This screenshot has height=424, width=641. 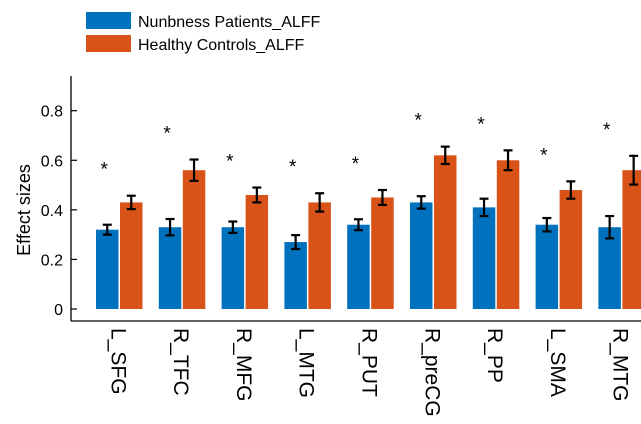 What do you see at coordinates (52, 211) in the screenshot?
I see `y-tick-label: 0.4` at bounding box center [52, 211].